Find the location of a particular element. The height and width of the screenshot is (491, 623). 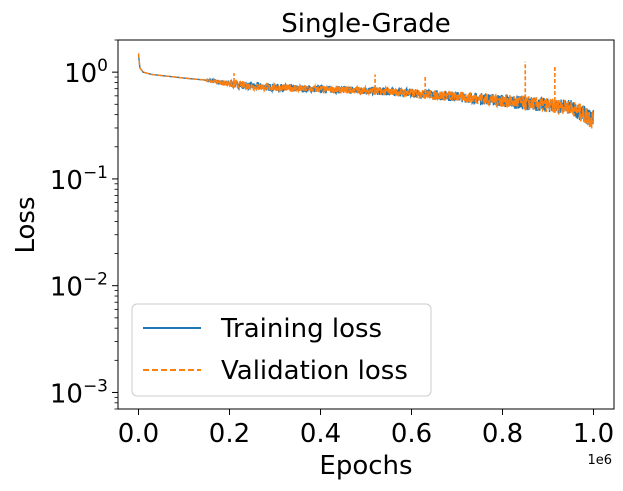

x-axis-ticks: 0.0 0.2 0.4 0.6 0.8 1.0 is located at coordinates (366, 429).